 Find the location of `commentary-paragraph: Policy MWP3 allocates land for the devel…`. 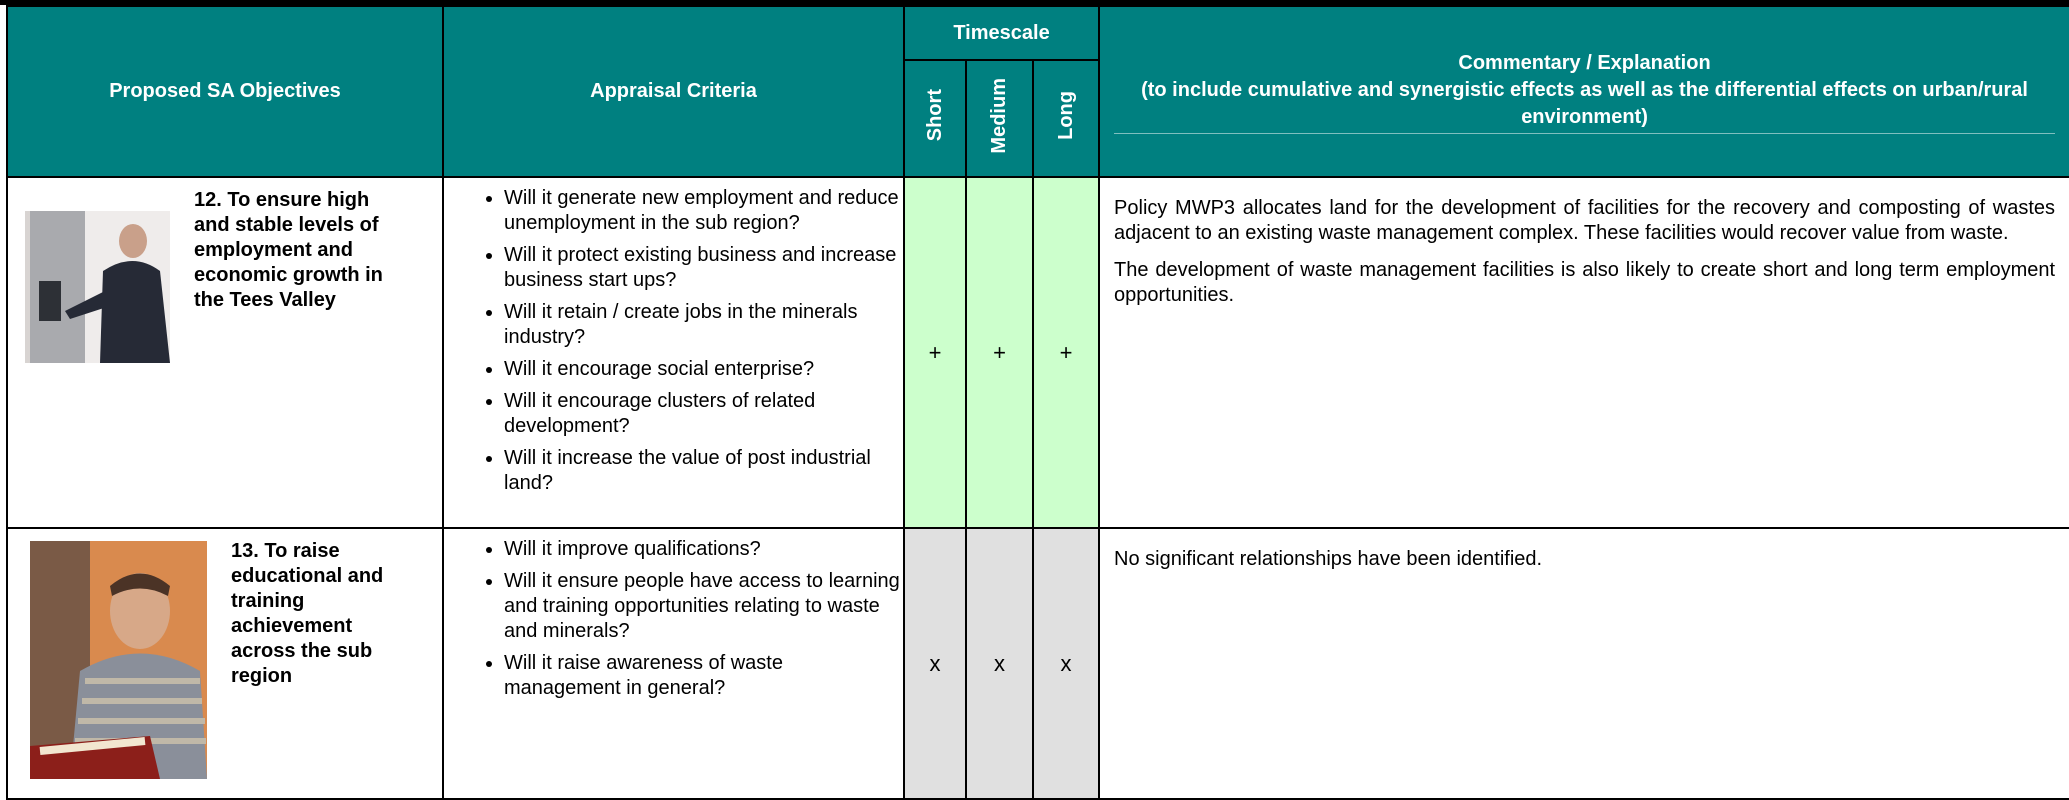

commentary-paragraph: Policy MWP3 allocates land for the devel… is located at coordinates (1585, 220).